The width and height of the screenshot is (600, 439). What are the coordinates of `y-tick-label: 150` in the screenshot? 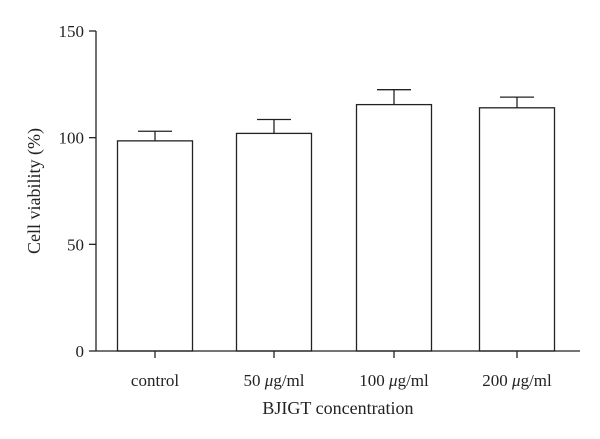 It's located at (72, 31).